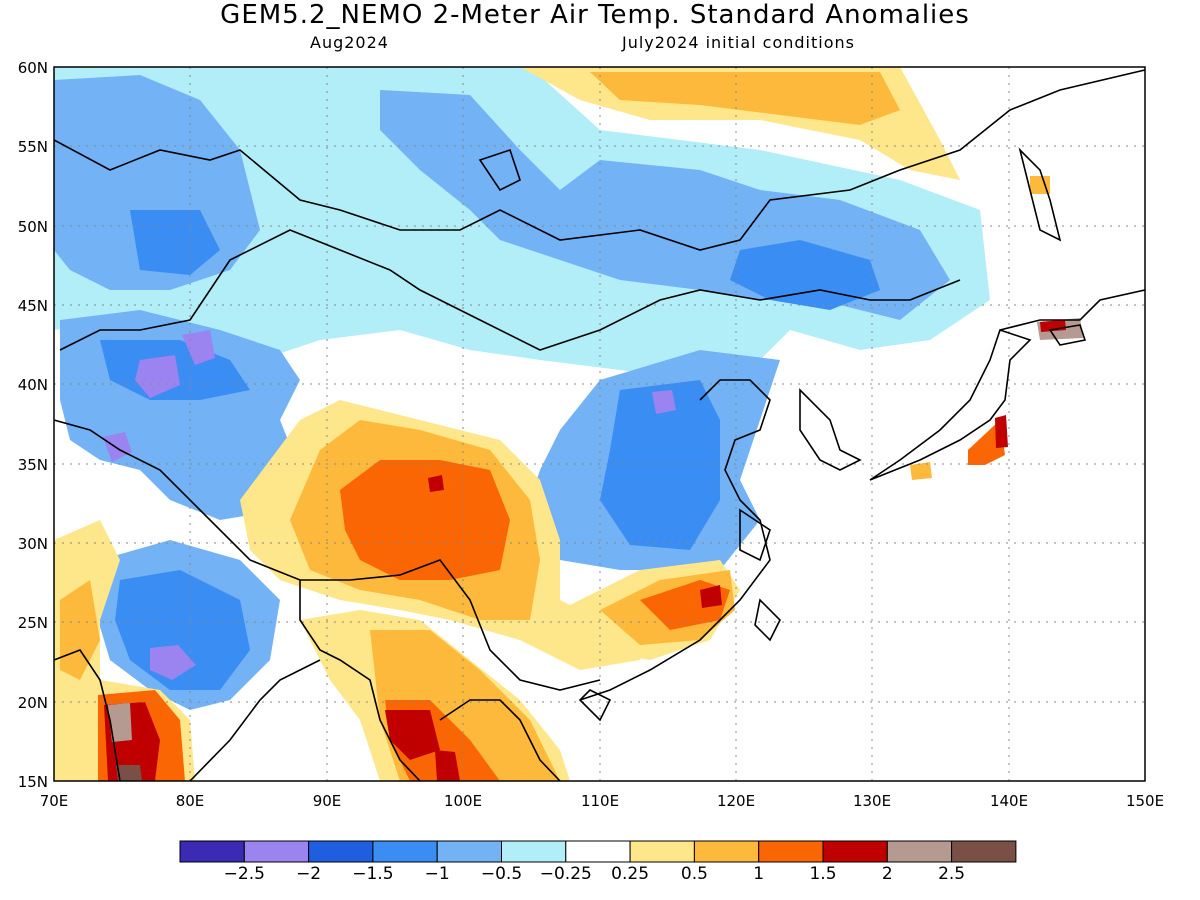  Describe the element at coordinates (33, 147) in the screenshot. I see `lat-label-55n: 55N` at that location.